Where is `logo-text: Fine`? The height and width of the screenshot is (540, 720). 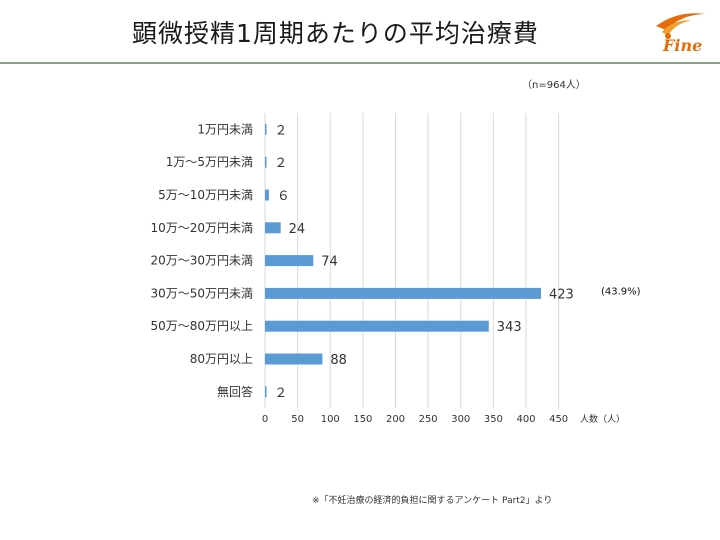
logo-text: Fine is located at coordinates (683, 45).